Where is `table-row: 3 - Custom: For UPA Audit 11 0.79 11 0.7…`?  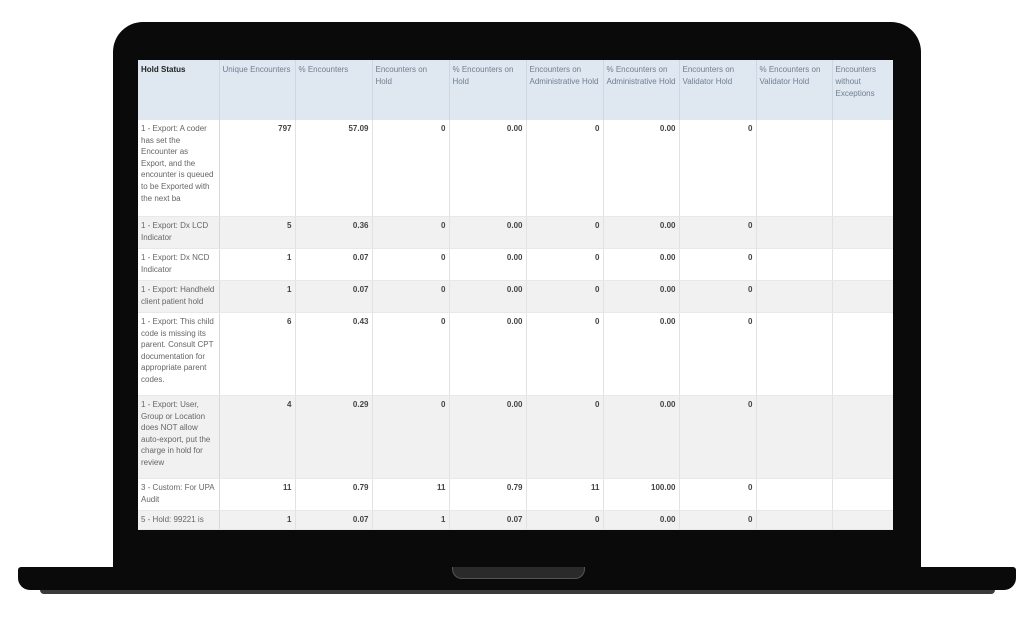 table-row: 3 - Custom: For UPA Audit 11 0.79 11 0.7… is located at coordinates (515, 494).